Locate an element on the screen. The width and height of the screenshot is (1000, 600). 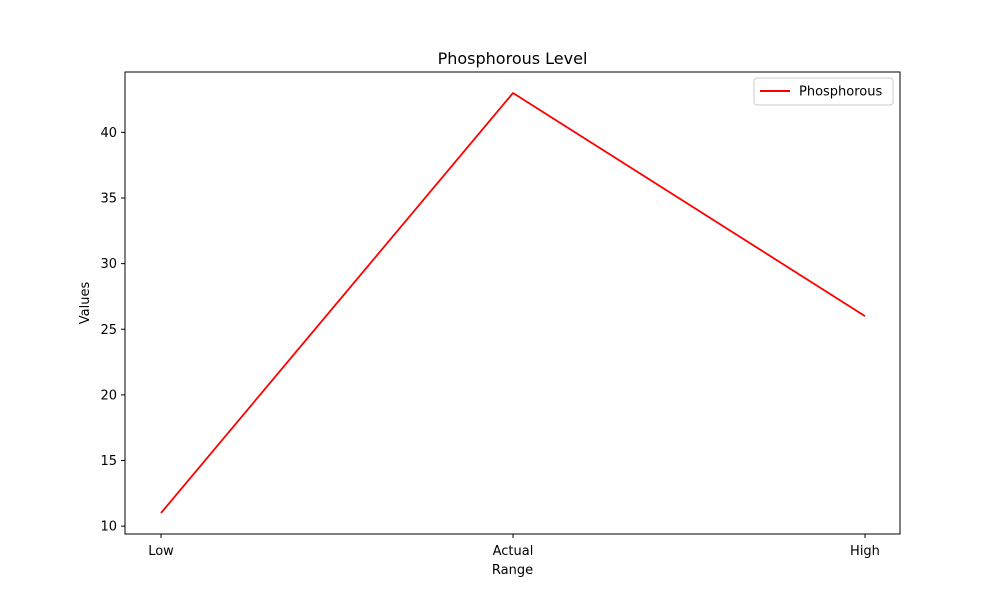
y-tick-label: 35 is located at coordinates (108, 199).